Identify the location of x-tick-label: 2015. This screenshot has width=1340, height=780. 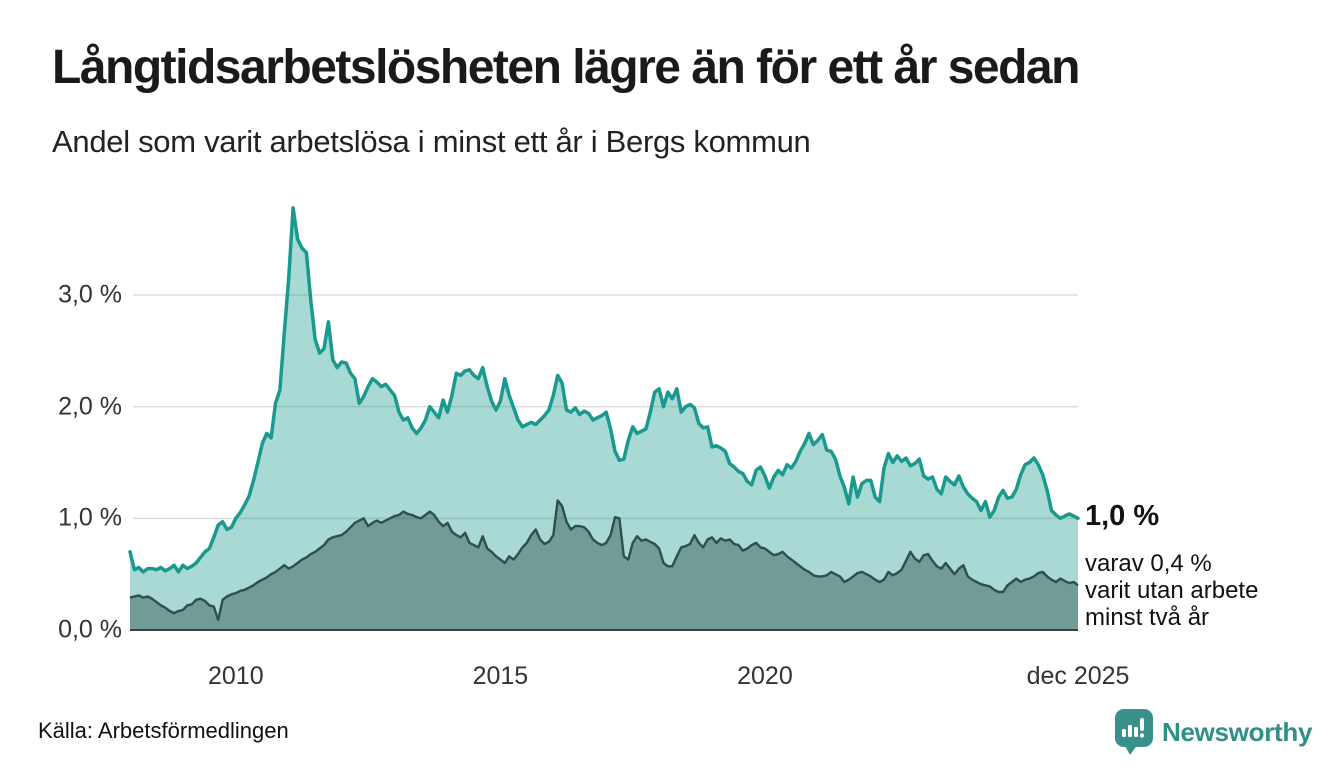
(500, 676).